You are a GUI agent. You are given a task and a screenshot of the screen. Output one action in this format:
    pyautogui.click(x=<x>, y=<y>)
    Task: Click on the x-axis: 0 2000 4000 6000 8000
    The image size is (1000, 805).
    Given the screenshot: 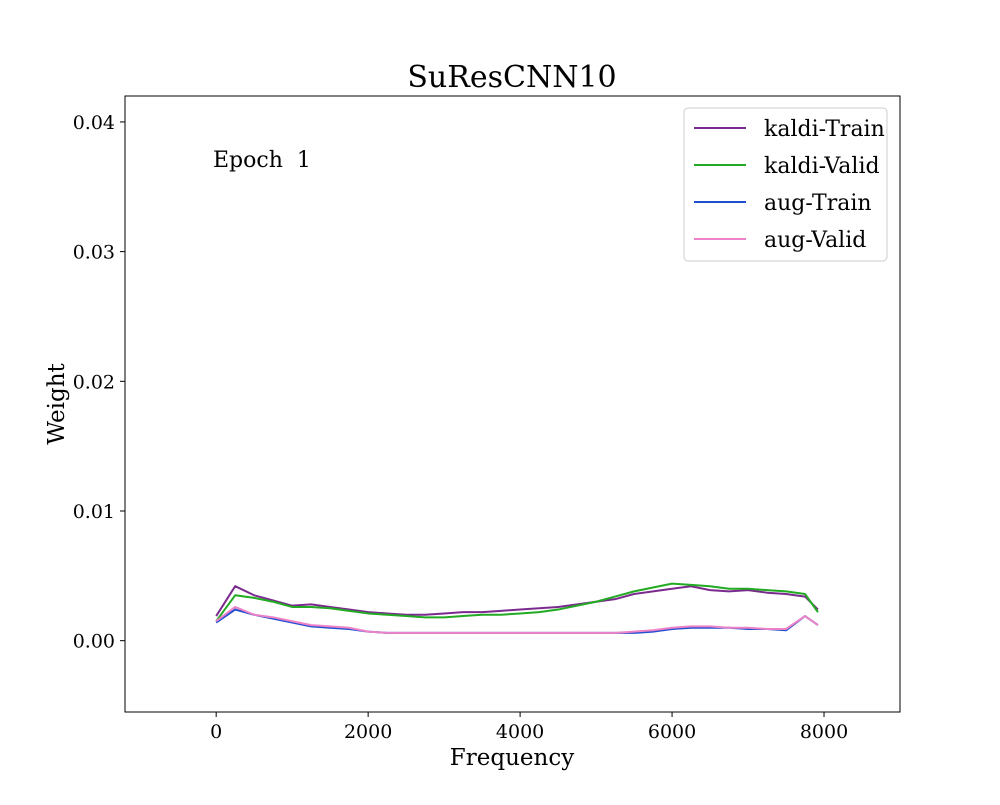 What is the action you would take?
    pyautogui.click(x=529, y=727)
    